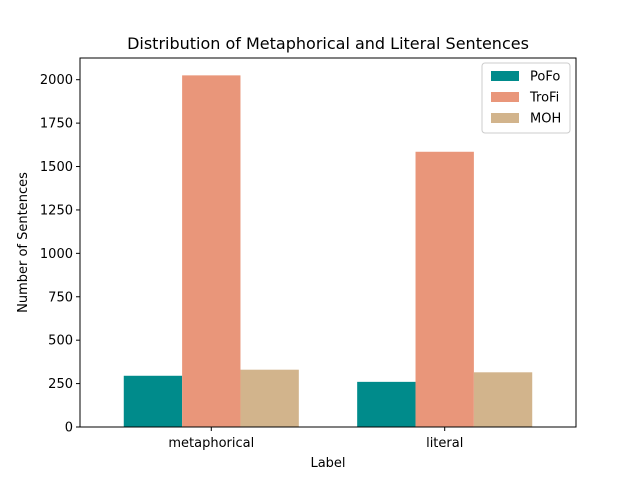 The image size is (640, 485). I want to click on y-tick-label: 500, so click(60, 341).